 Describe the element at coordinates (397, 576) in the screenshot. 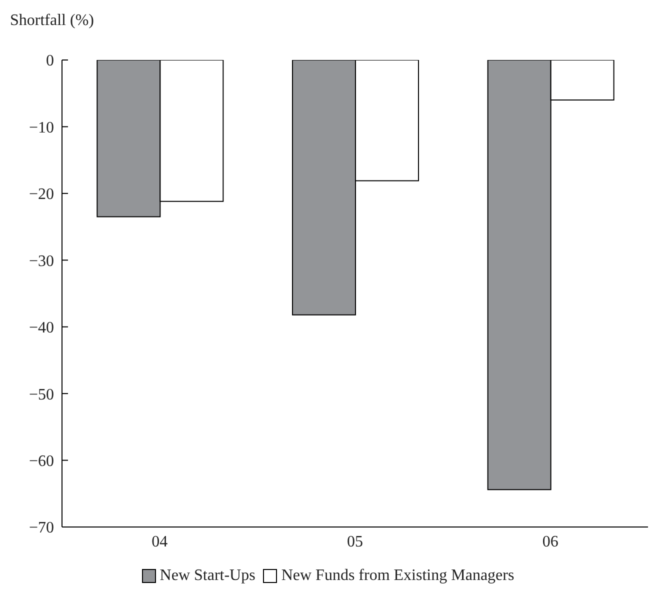

I see `legend-label: New Funds from Existing Managers` at that location.